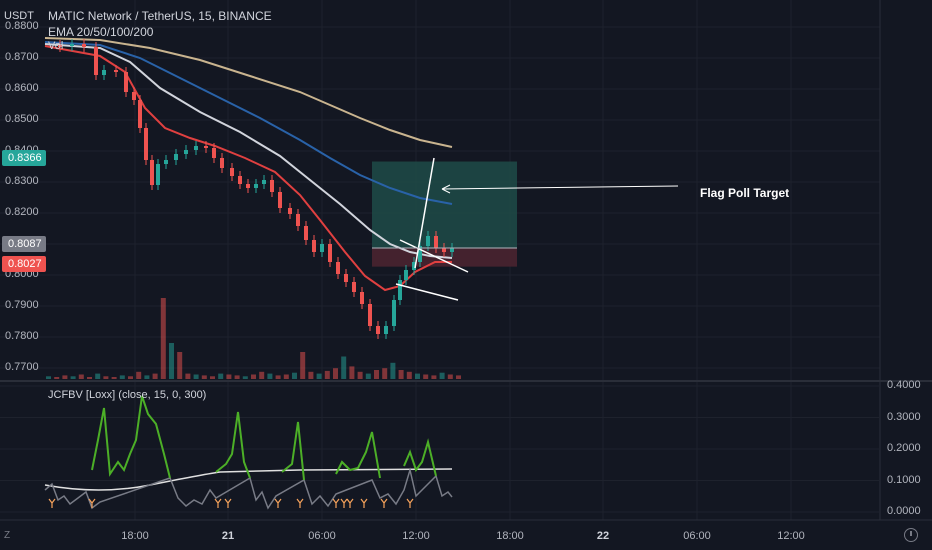 This screenshot has height=550, width=932. Describe the element at coordinates (24, 244) in the screenshot. I see `price-tag: 0.8087` at that location.